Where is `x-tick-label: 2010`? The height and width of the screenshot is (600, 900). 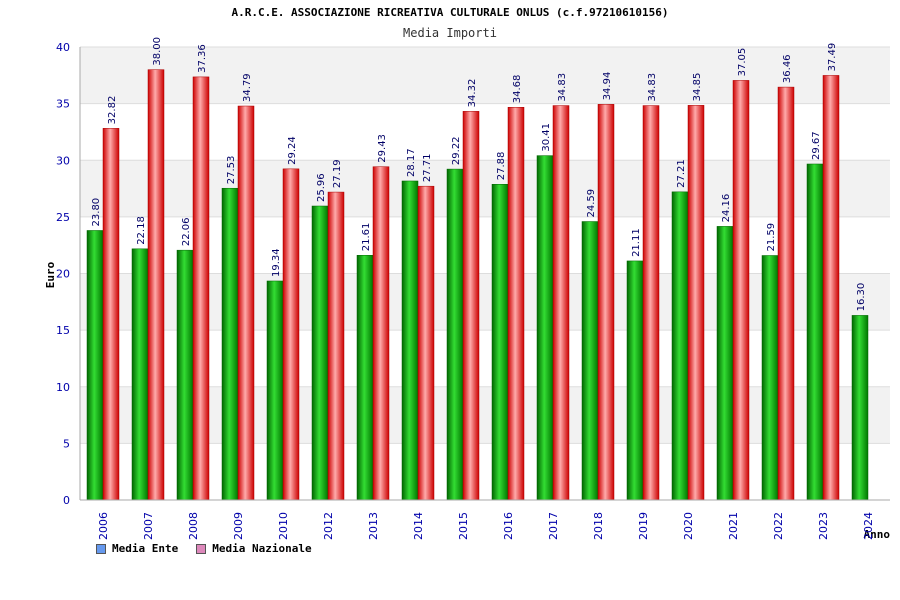 x-tick-label: 2010 is located at coordinates (283, 526).